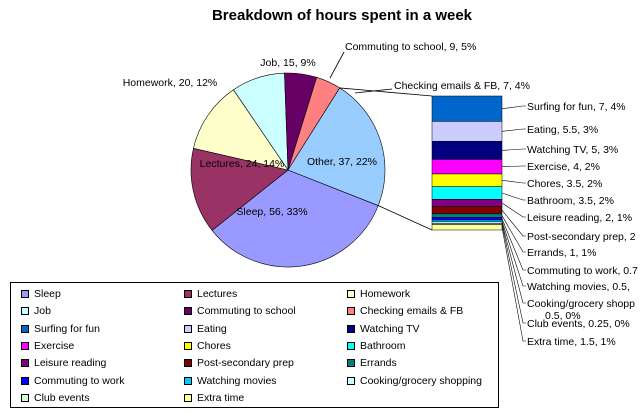  What do you see at coordinates (462, 86) in the screenshot?
I see `slice-label-checking-emails-fb: Checking emails & FB, 7, 4%` at bounding box center [462, 86].